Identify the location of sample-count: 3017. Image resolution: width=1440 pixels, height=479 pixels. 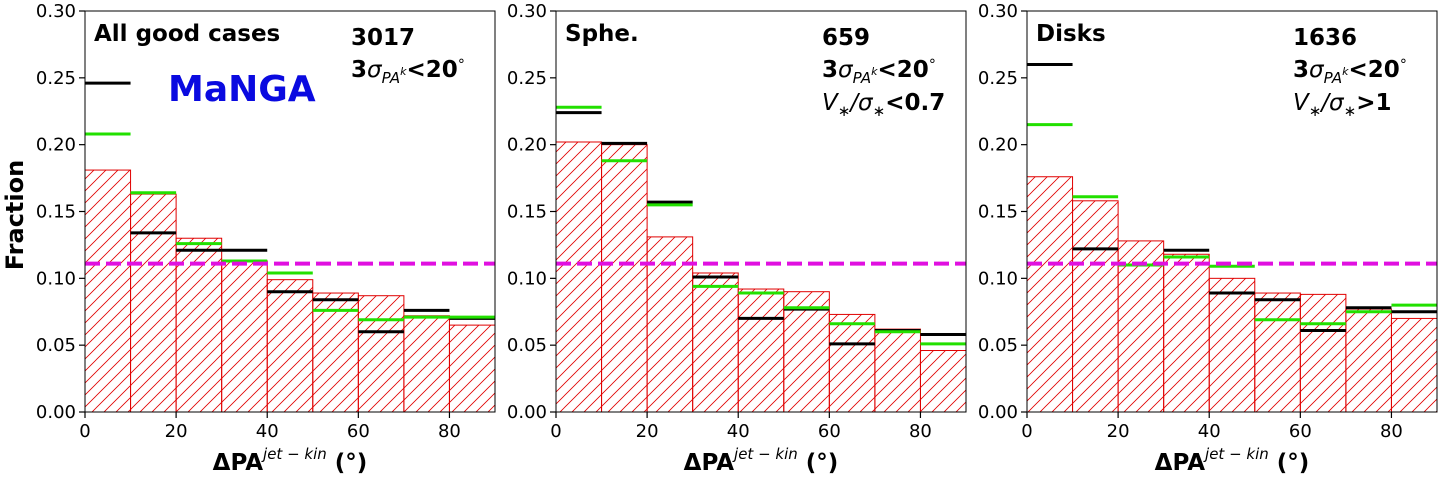
(383, 38).